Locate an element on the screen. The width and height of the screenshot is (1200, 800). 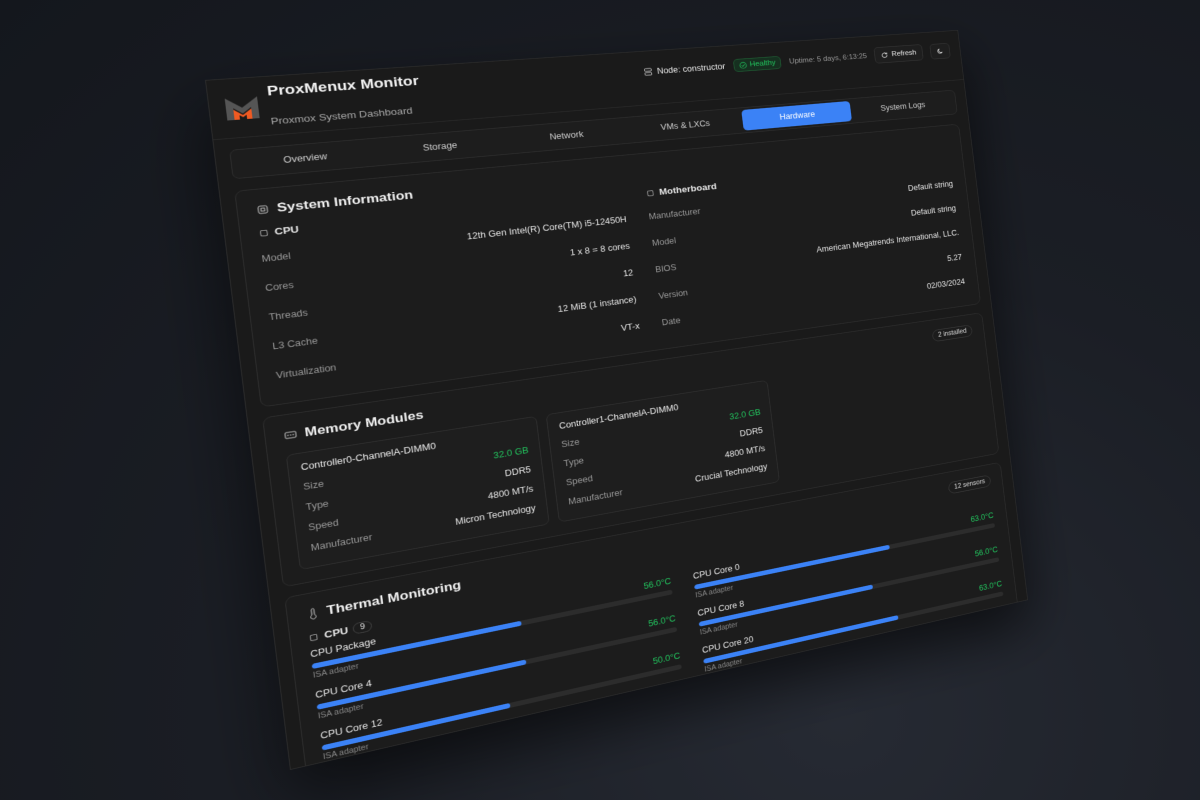
status-badge: Healthy is located at coordinates (757, 64).